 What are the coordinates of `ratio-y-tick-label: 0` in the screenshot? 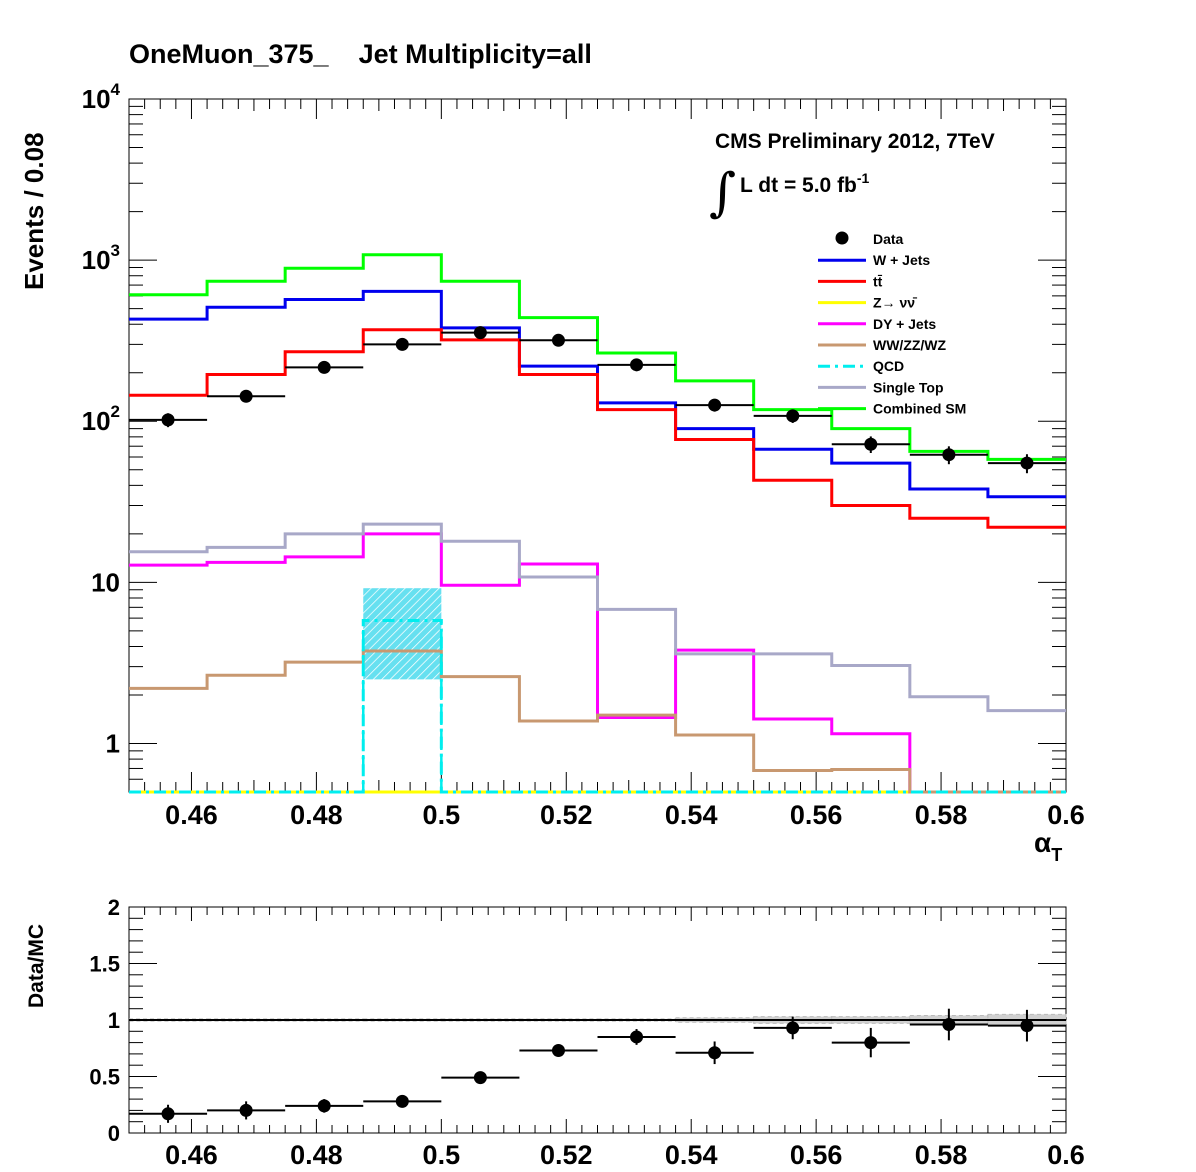 It's located at (114, 1133).